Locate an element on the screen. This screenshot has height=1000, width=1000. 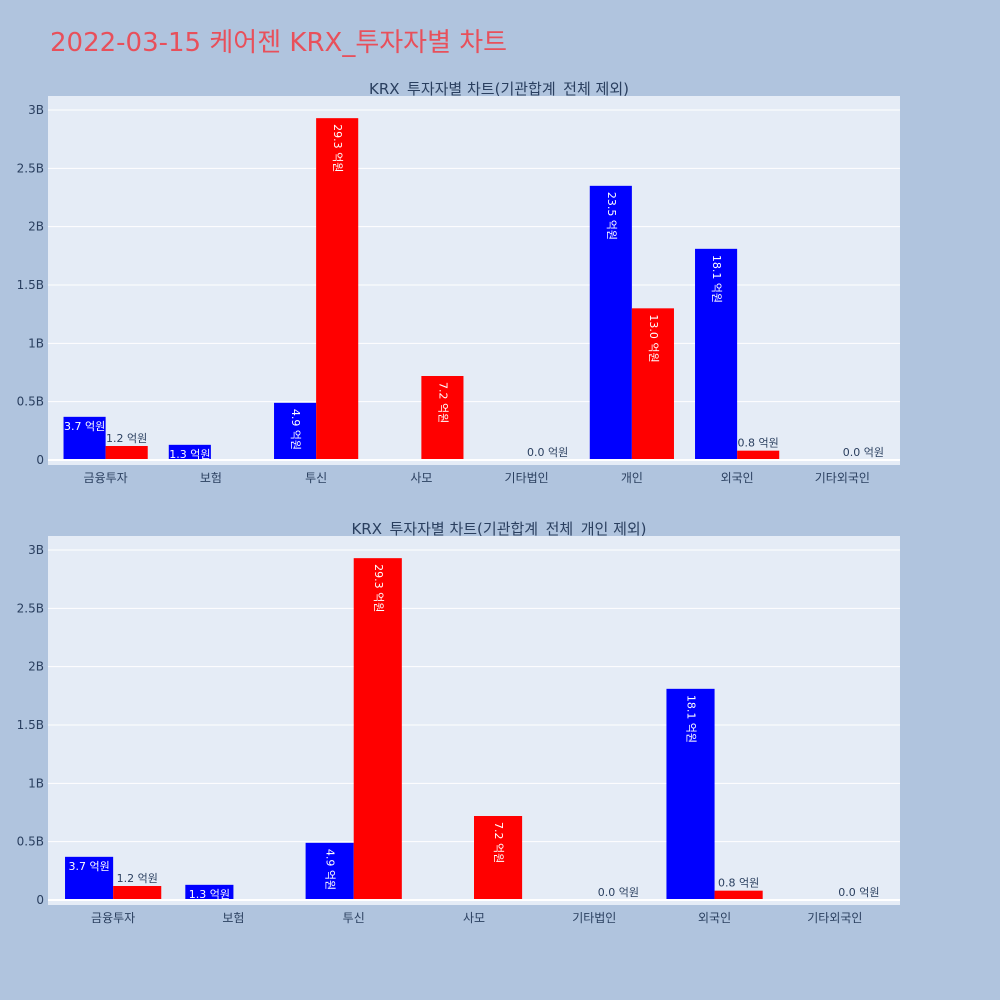
chart-title: KRX_투자자별 차트(기관합계_전체_개인 제외) is located at coordinates (498, 529).